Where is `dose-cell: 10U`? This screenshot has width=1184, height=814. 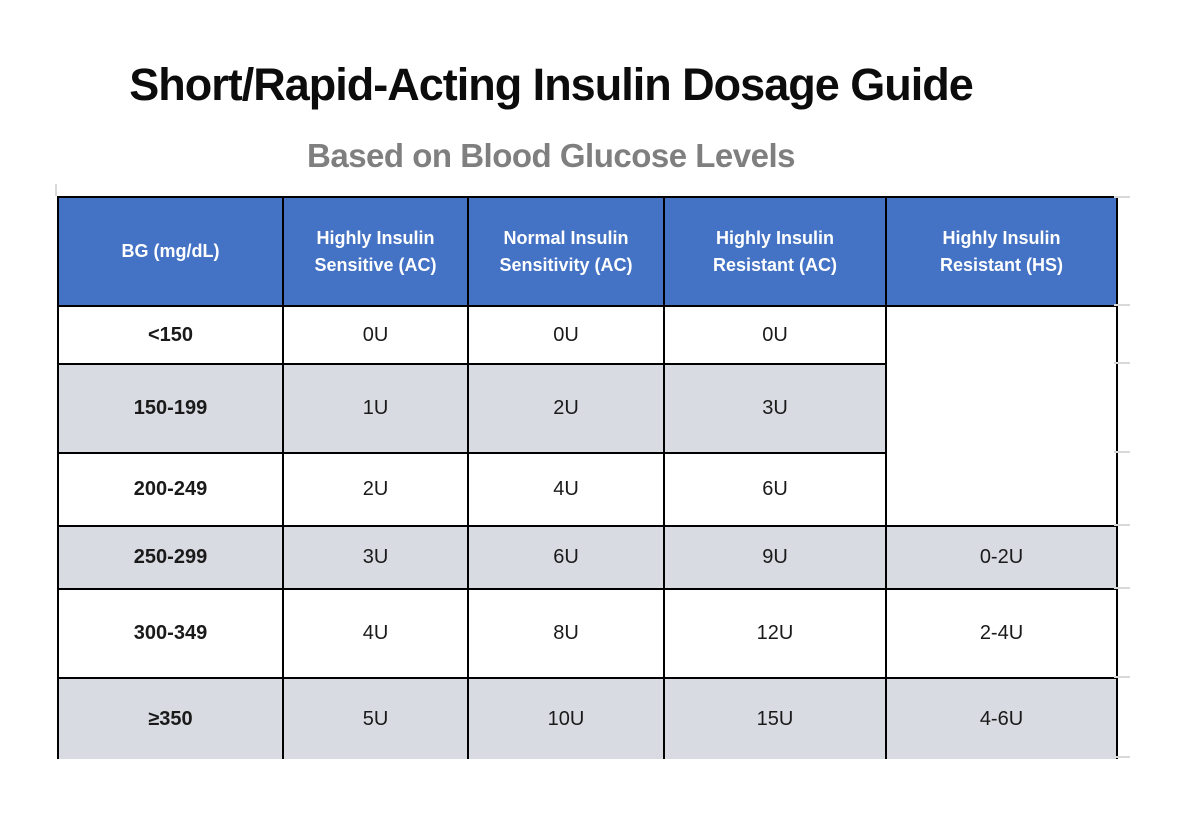
dose-cell: 10U is located at coordinates (566, 718).